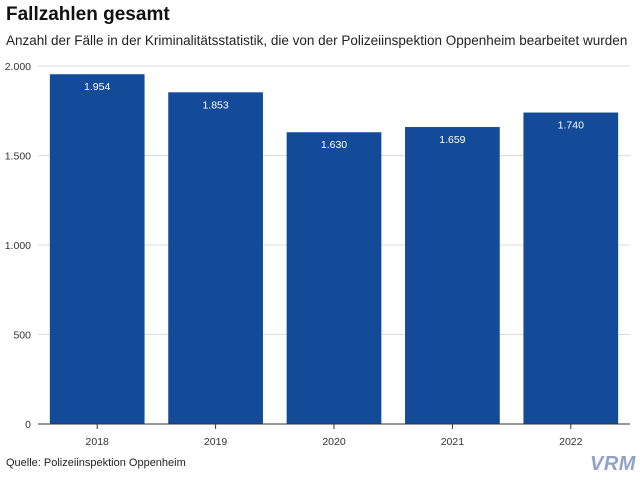  What do you see at coordinates (28, 425) in the screenshot?
I see `y-tick-label: 0` at bounding box center [28, 425].